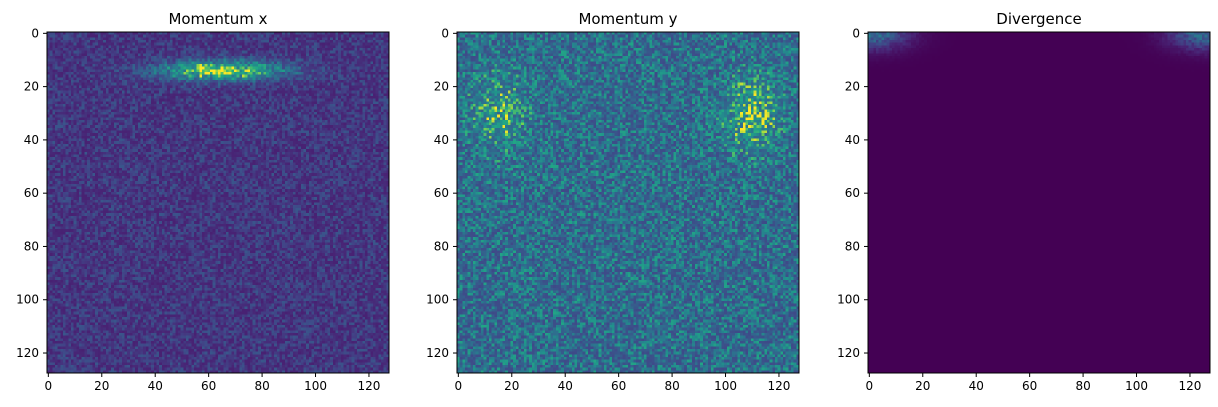 Image resolution: width=1218 pixels, height=407 pixels. I want to click on chart-title: Momentum y, so click(627, 19).